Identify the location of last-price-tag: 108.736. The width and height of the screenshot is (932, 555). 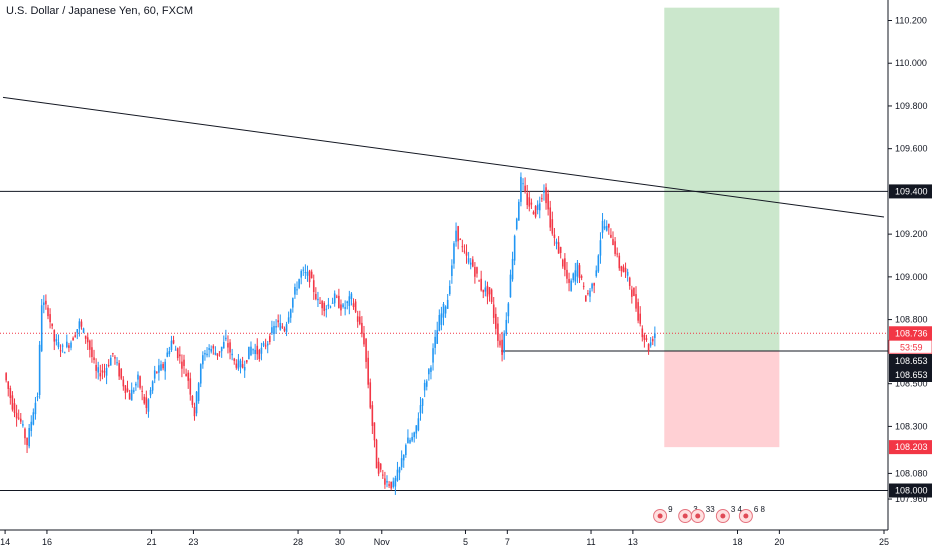
(910, 333).